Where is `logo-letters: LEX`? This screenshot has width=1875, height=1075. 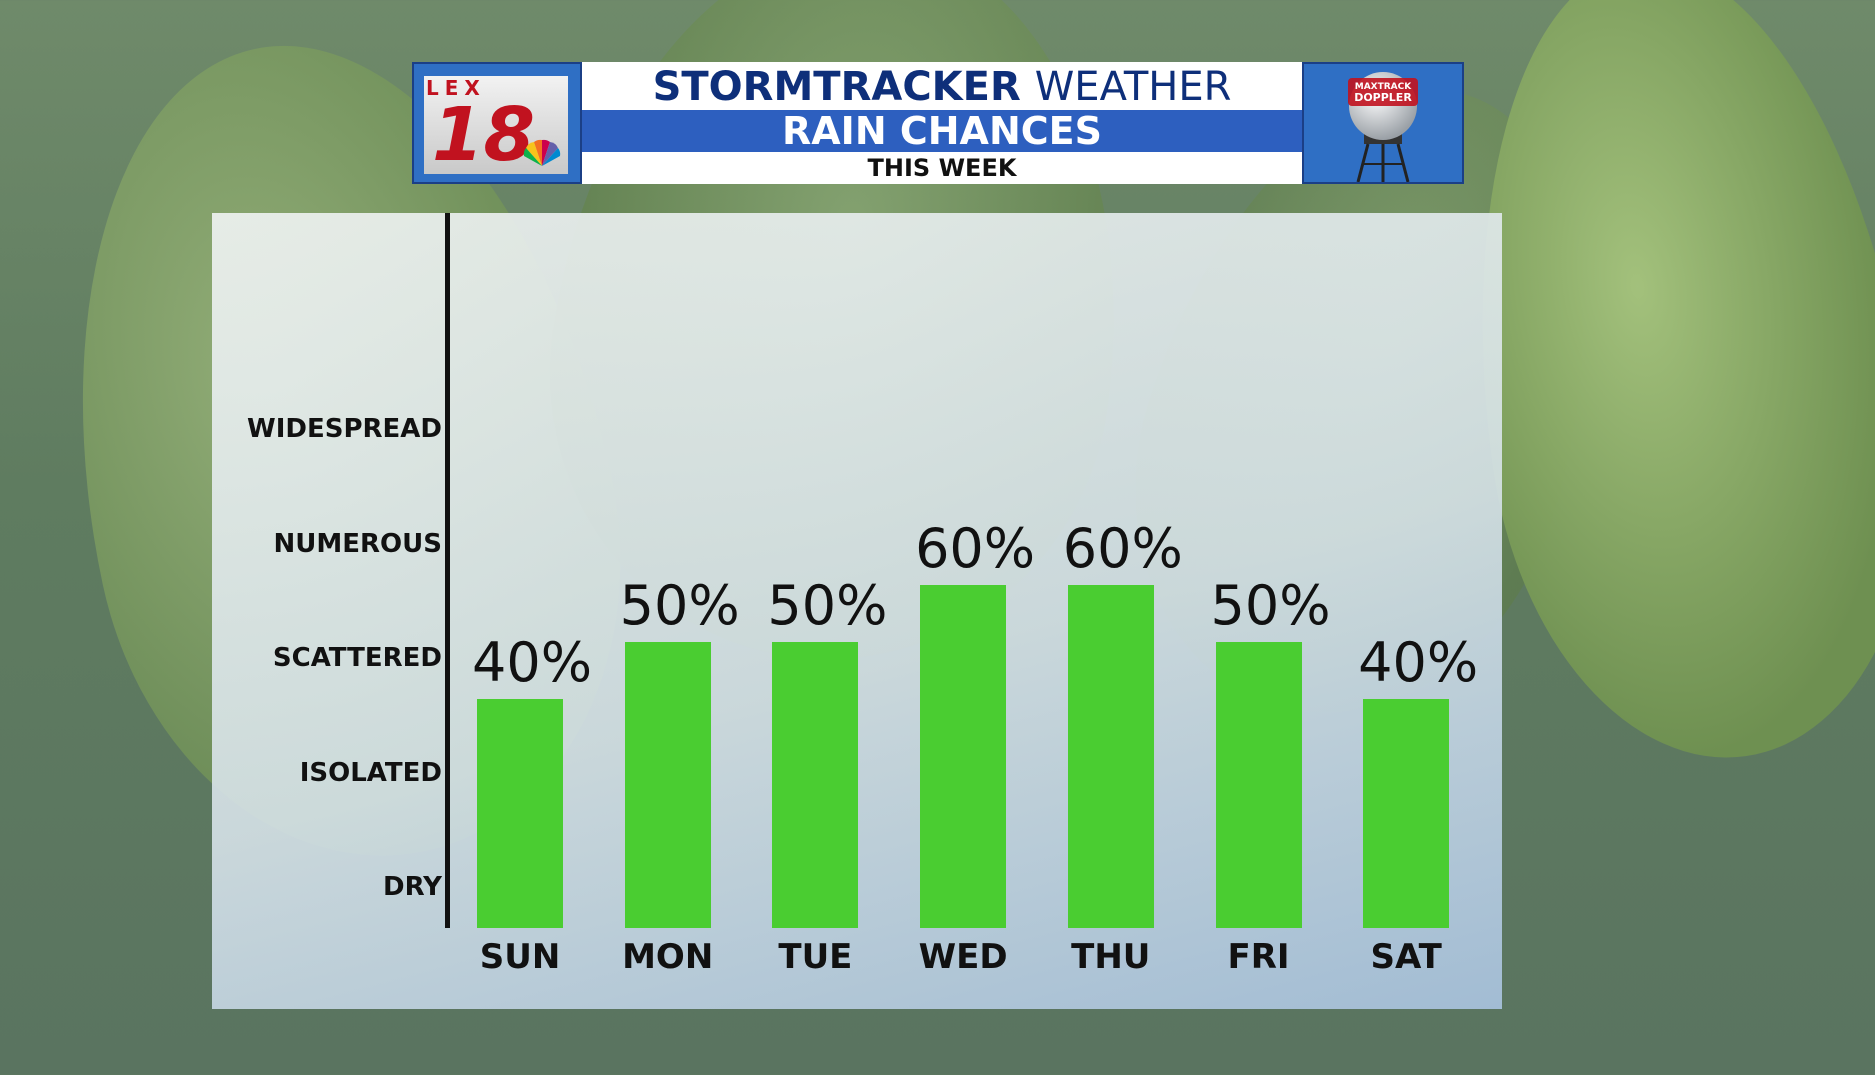 logo-letters: LEX is located at coordinates (456, 88).